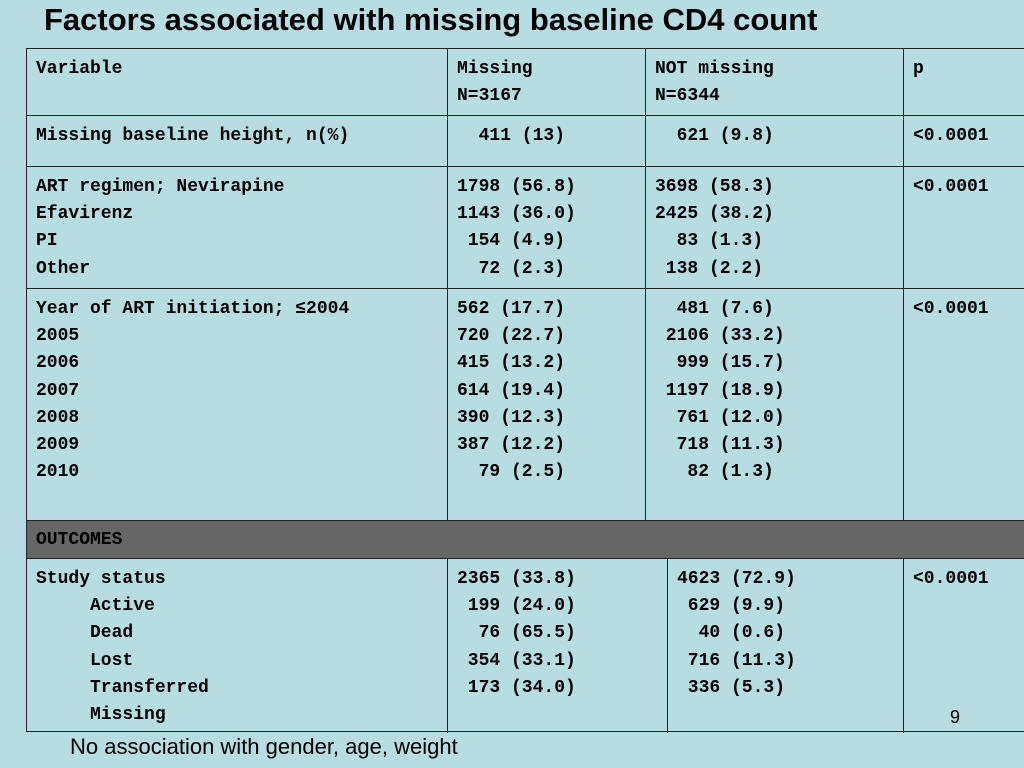 The height and width of the screenshot is (768, 1024). What do you see at coordinates (964, 82) in the screenshot?
I see `header-p: p` at bounding box center [964, 82].